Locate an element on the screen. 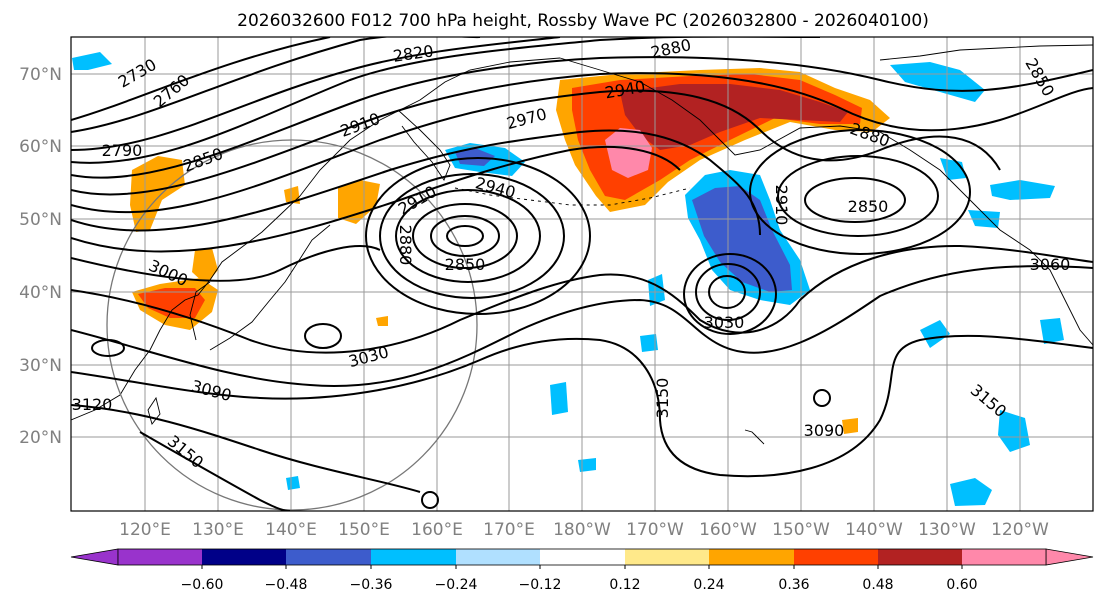  contour-label-3060: 3060 is located at coordinates (1050, 264).